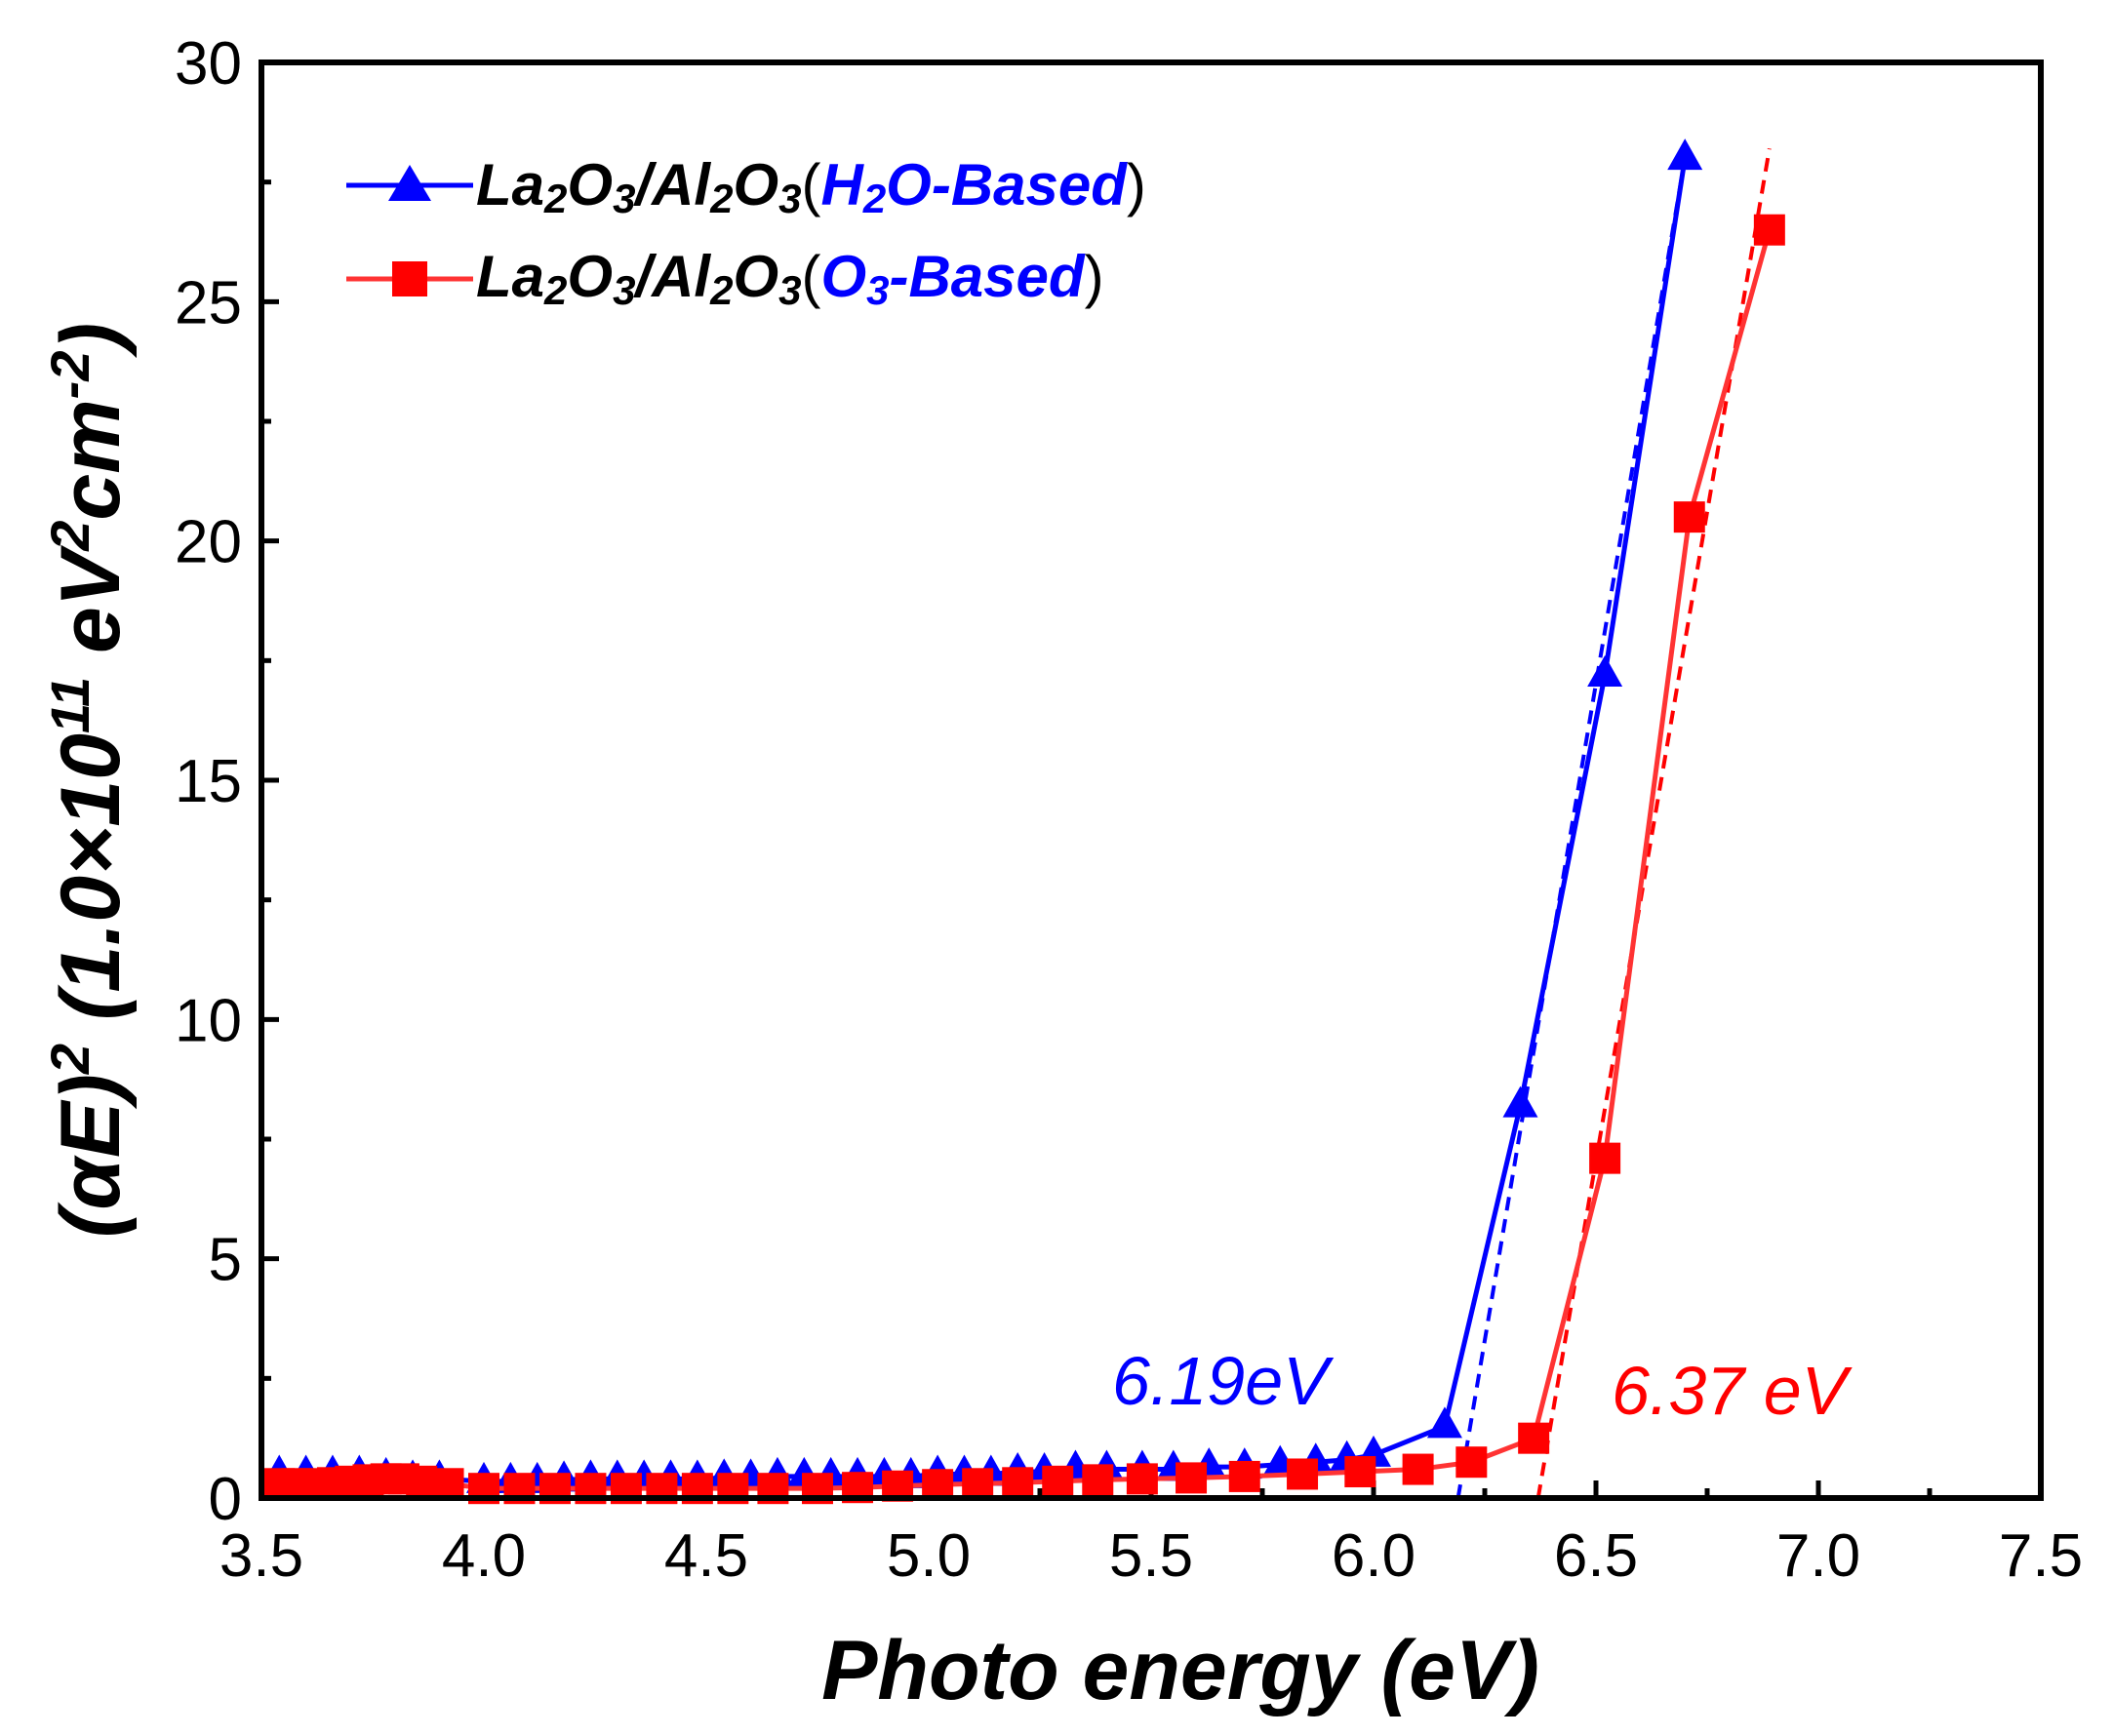 The image size is (2113, 1736). Describe the element at coordinates (929, 1556) in the screenshot. I see `x-tick-label: 5.0` at that location.